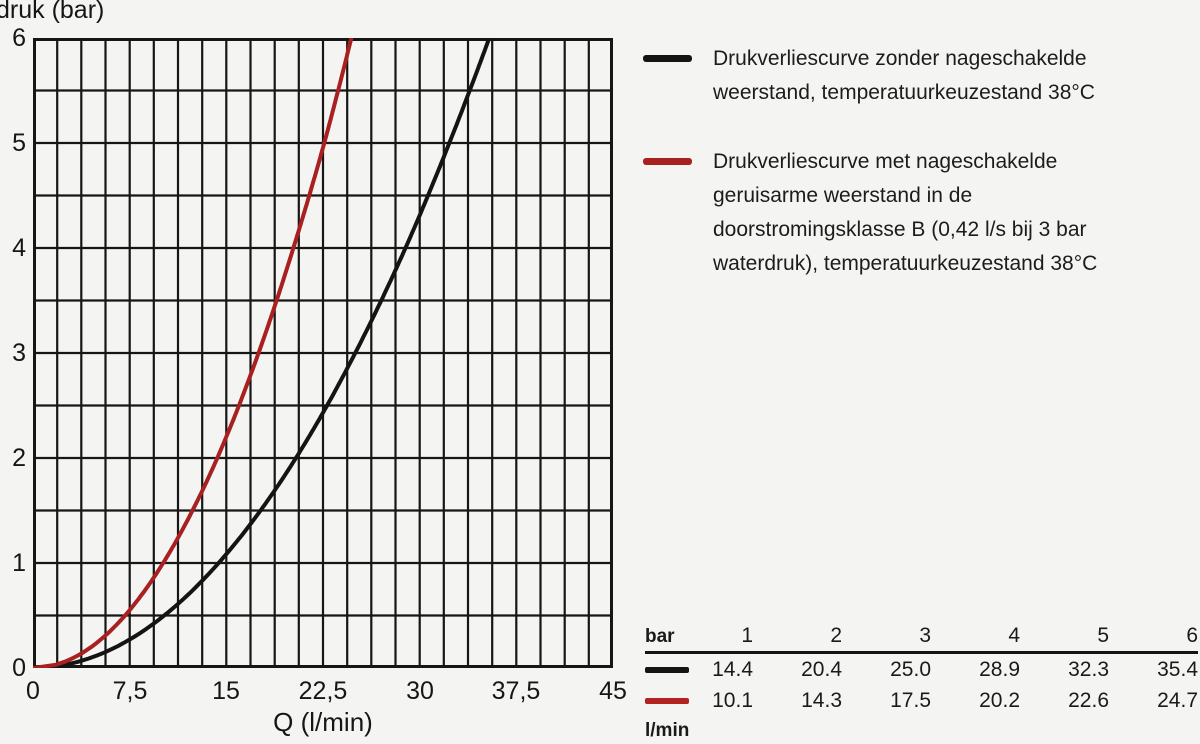 This screenshot has width=1200, height=744. What do you see at coordinates (836, 635) in the screenshot?
I see `table-header-pressure: 2` at bounding box center [836, 635].